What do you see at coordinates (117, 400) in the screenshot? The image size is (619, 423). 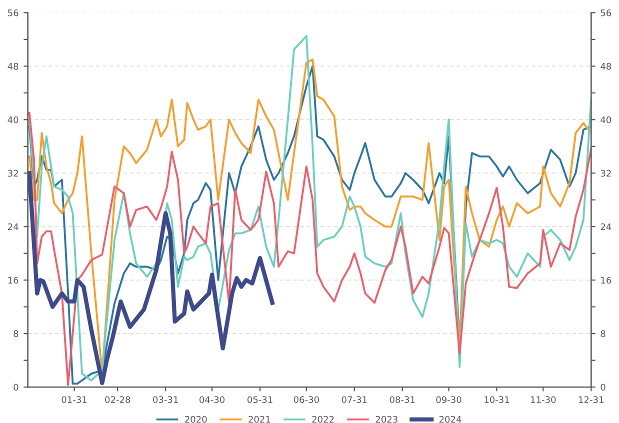 I see `x-tick-label: 02-28` at bounding box center [117, 400].